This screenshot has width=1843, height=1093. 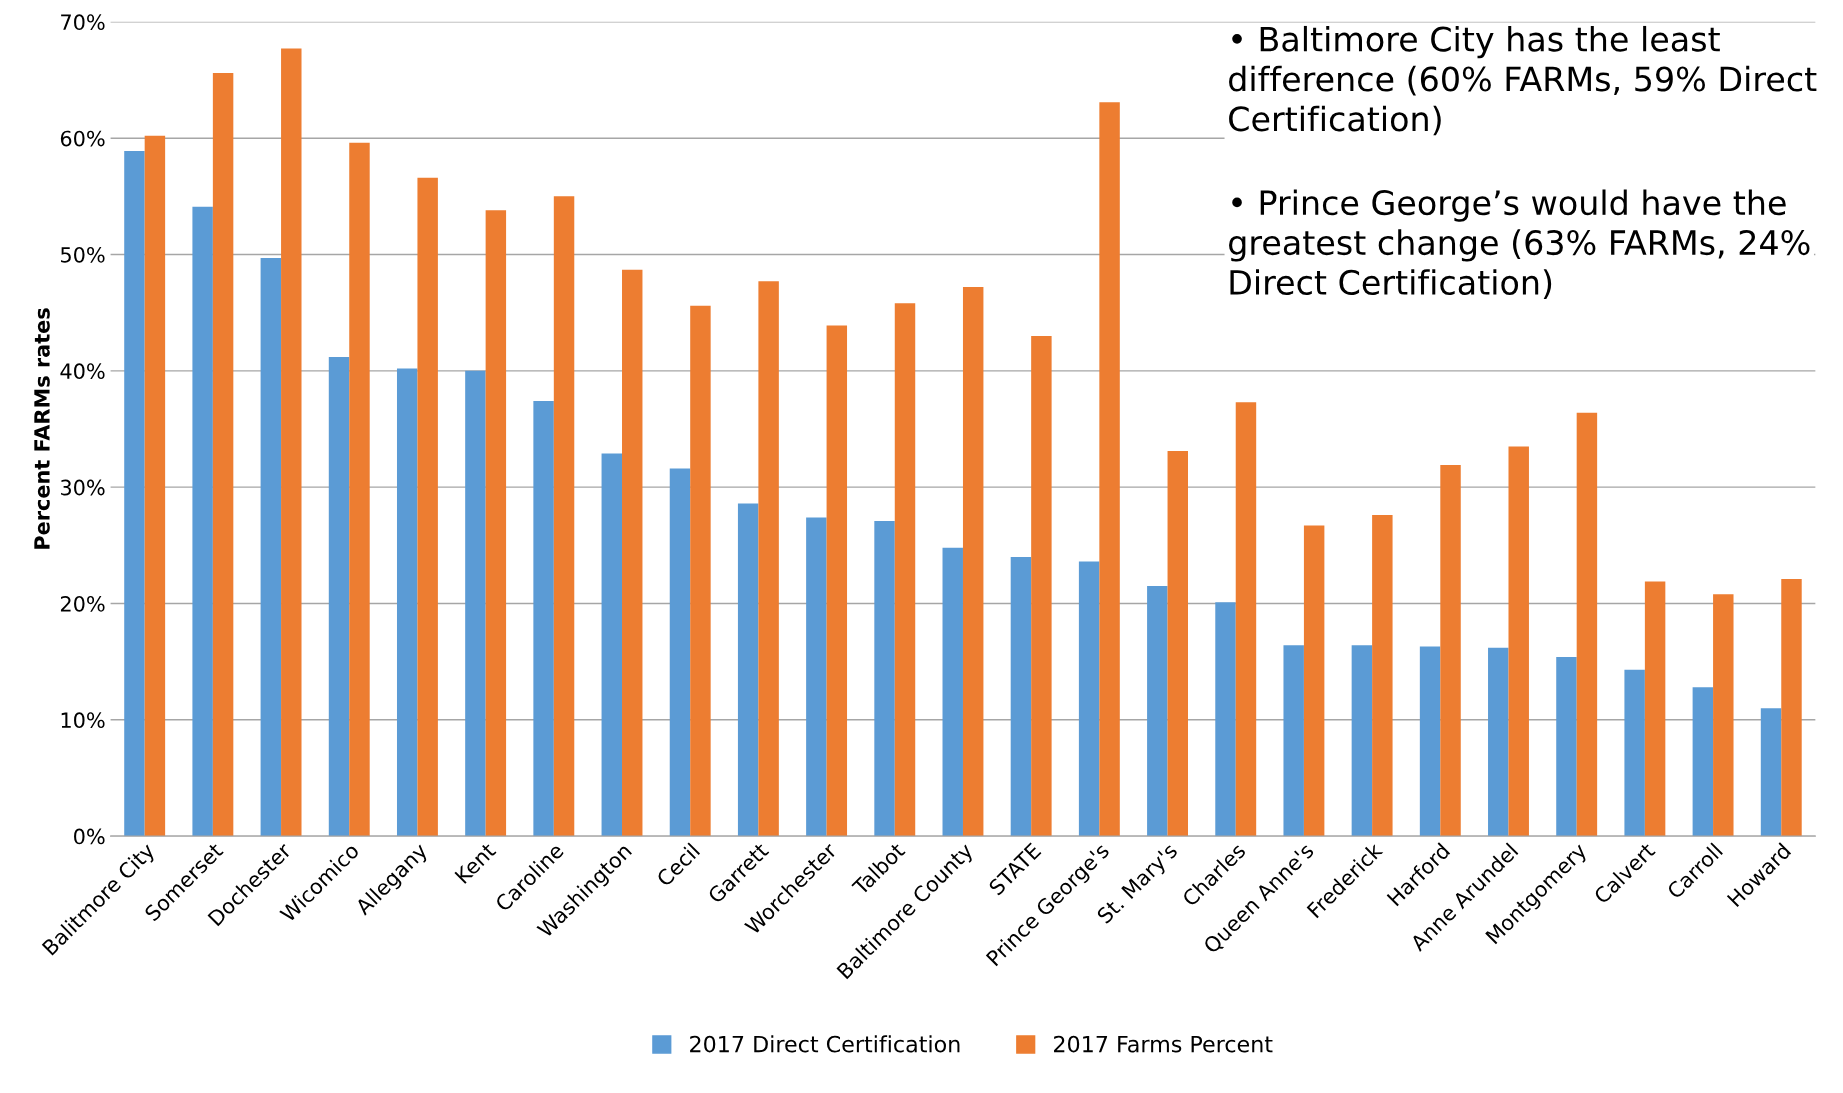 What do you see at coordinates (82, 371) in the screenshot?
I see `y-tick-label: 40%` at bounding box center [82, 371].